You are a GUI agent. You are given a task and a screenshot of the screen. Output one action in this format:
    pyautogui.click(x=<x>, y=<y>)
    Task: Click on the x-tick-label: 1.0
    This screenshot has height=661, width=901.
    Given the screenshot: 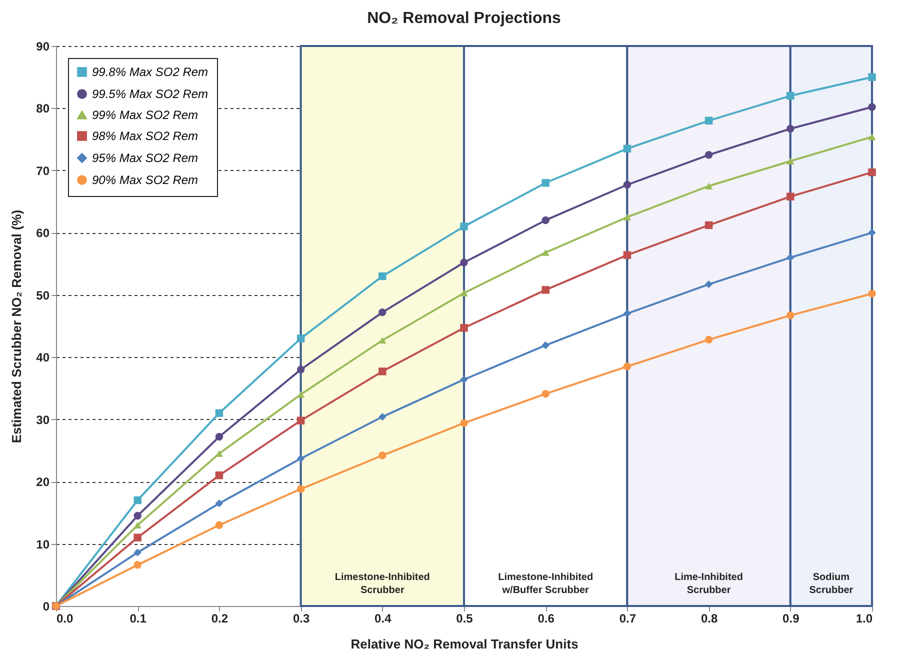 What is the action you would take?
    pyautogui.click(x=864, y=619)
    